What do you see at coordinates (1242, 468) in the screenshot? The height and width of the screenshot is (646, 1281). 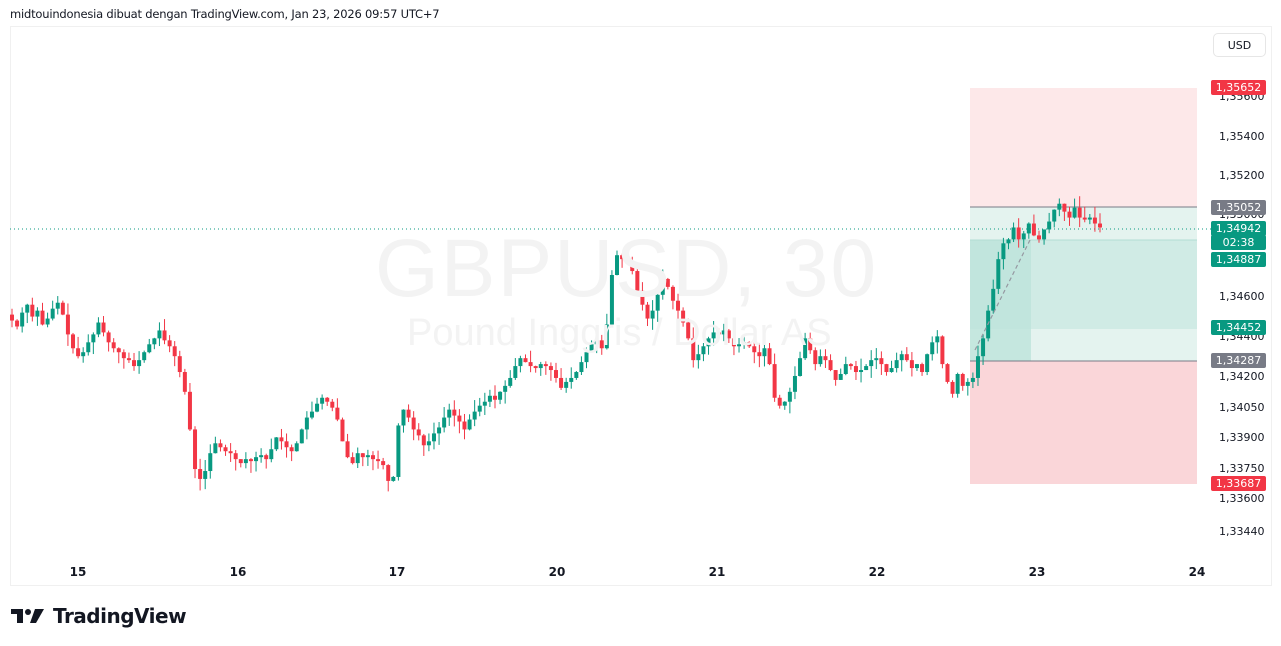 I see `price-label: 1,33750` at bounding box center [1242, 468].